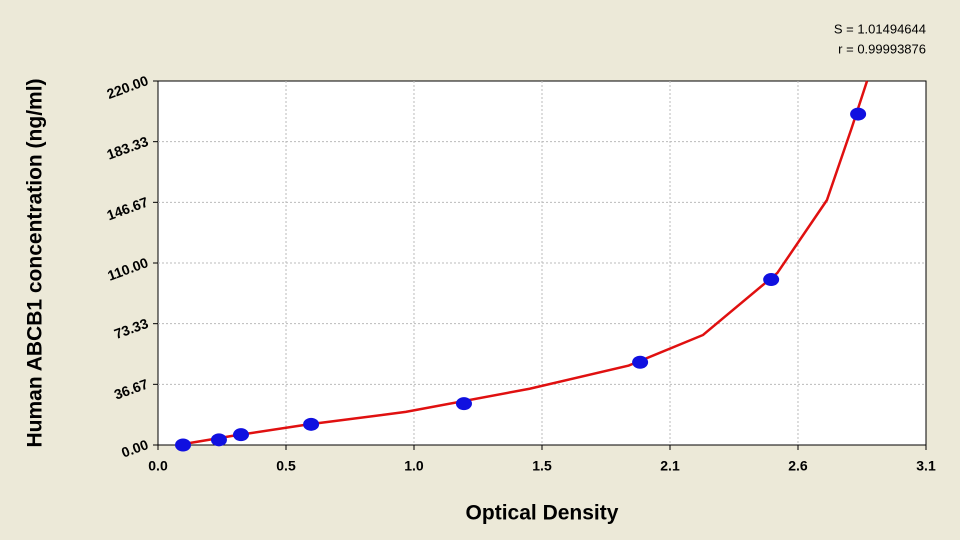  Describe the element at coordinates (127, 268) in the screenshot. I see `y-tick-label: 110.00` at that location.